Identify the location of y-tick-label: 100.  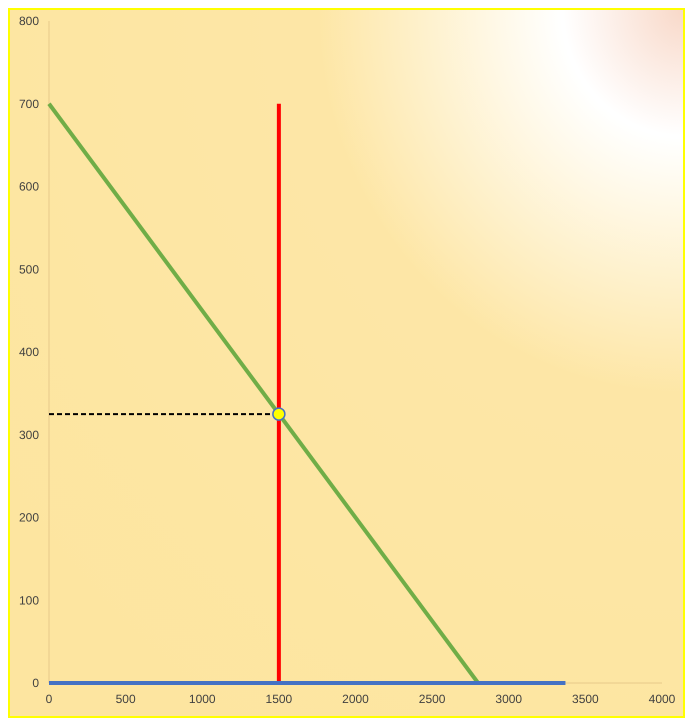
(29, 600).